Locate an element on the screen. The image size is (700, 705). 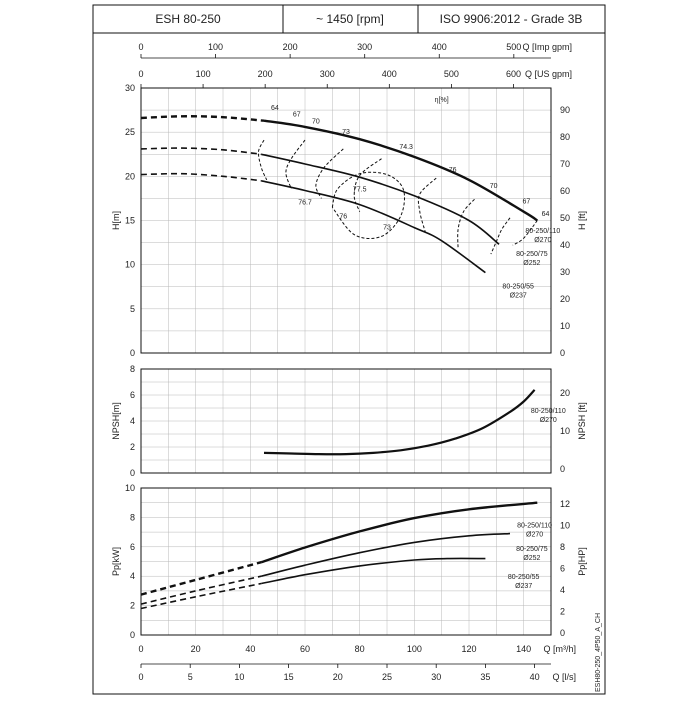
power-ytick-right-label: 10 is located at coordinates (565, 526).